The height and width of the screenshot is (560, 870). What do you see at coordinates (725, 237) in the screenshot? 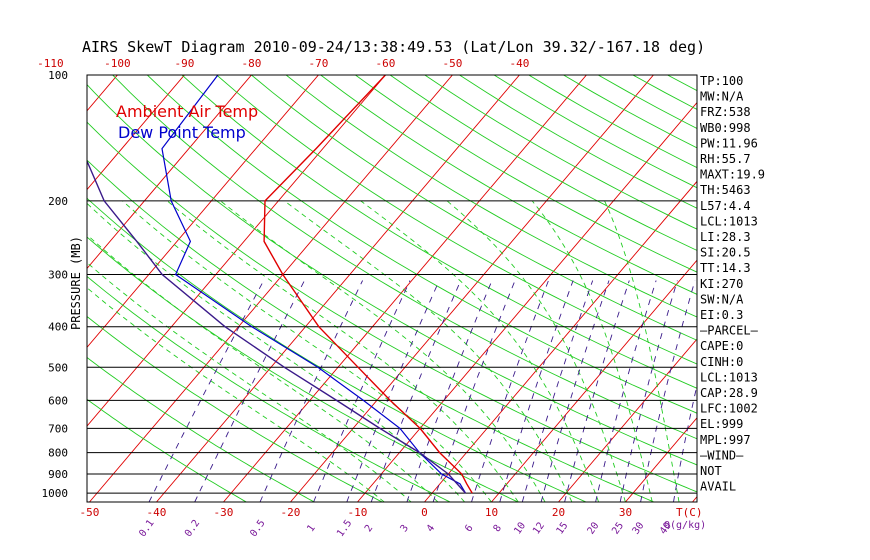
I see `index-label: LI:28.3` at bounding box center [725, 237].